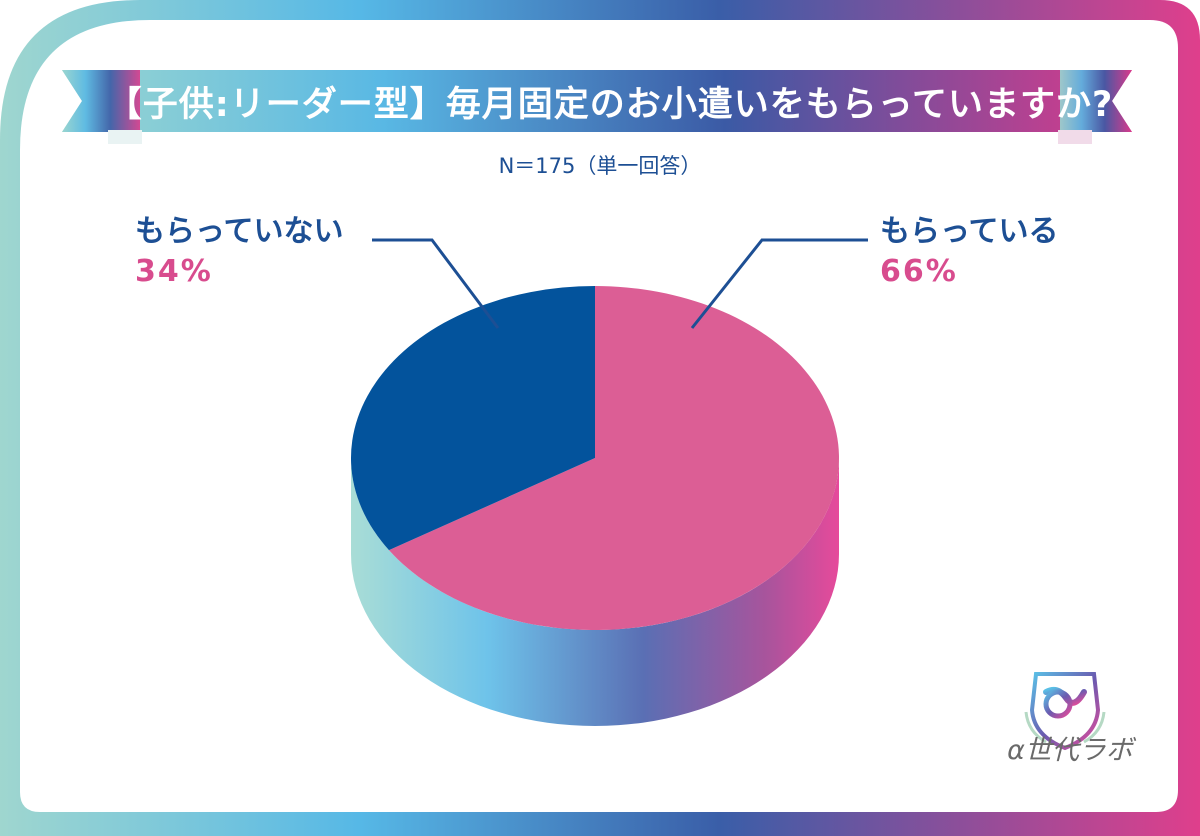 Image resolution: width=1200 pixels, height=836 pixels. Describe the element at coordinates (174, 271) in the screenshot. I see `label-not-receiving-percent: 34%` at that location.